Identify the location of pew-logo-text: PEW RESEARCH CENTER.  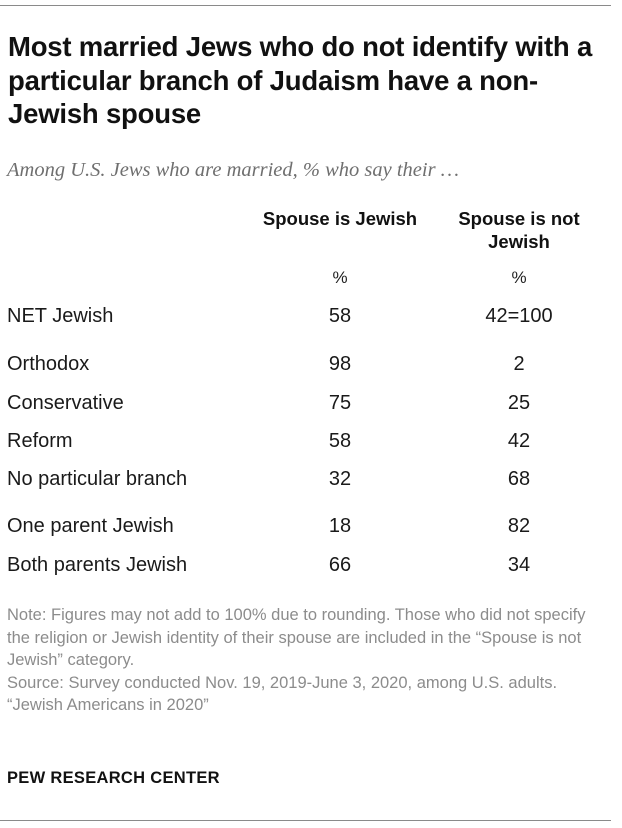
(113, 778).